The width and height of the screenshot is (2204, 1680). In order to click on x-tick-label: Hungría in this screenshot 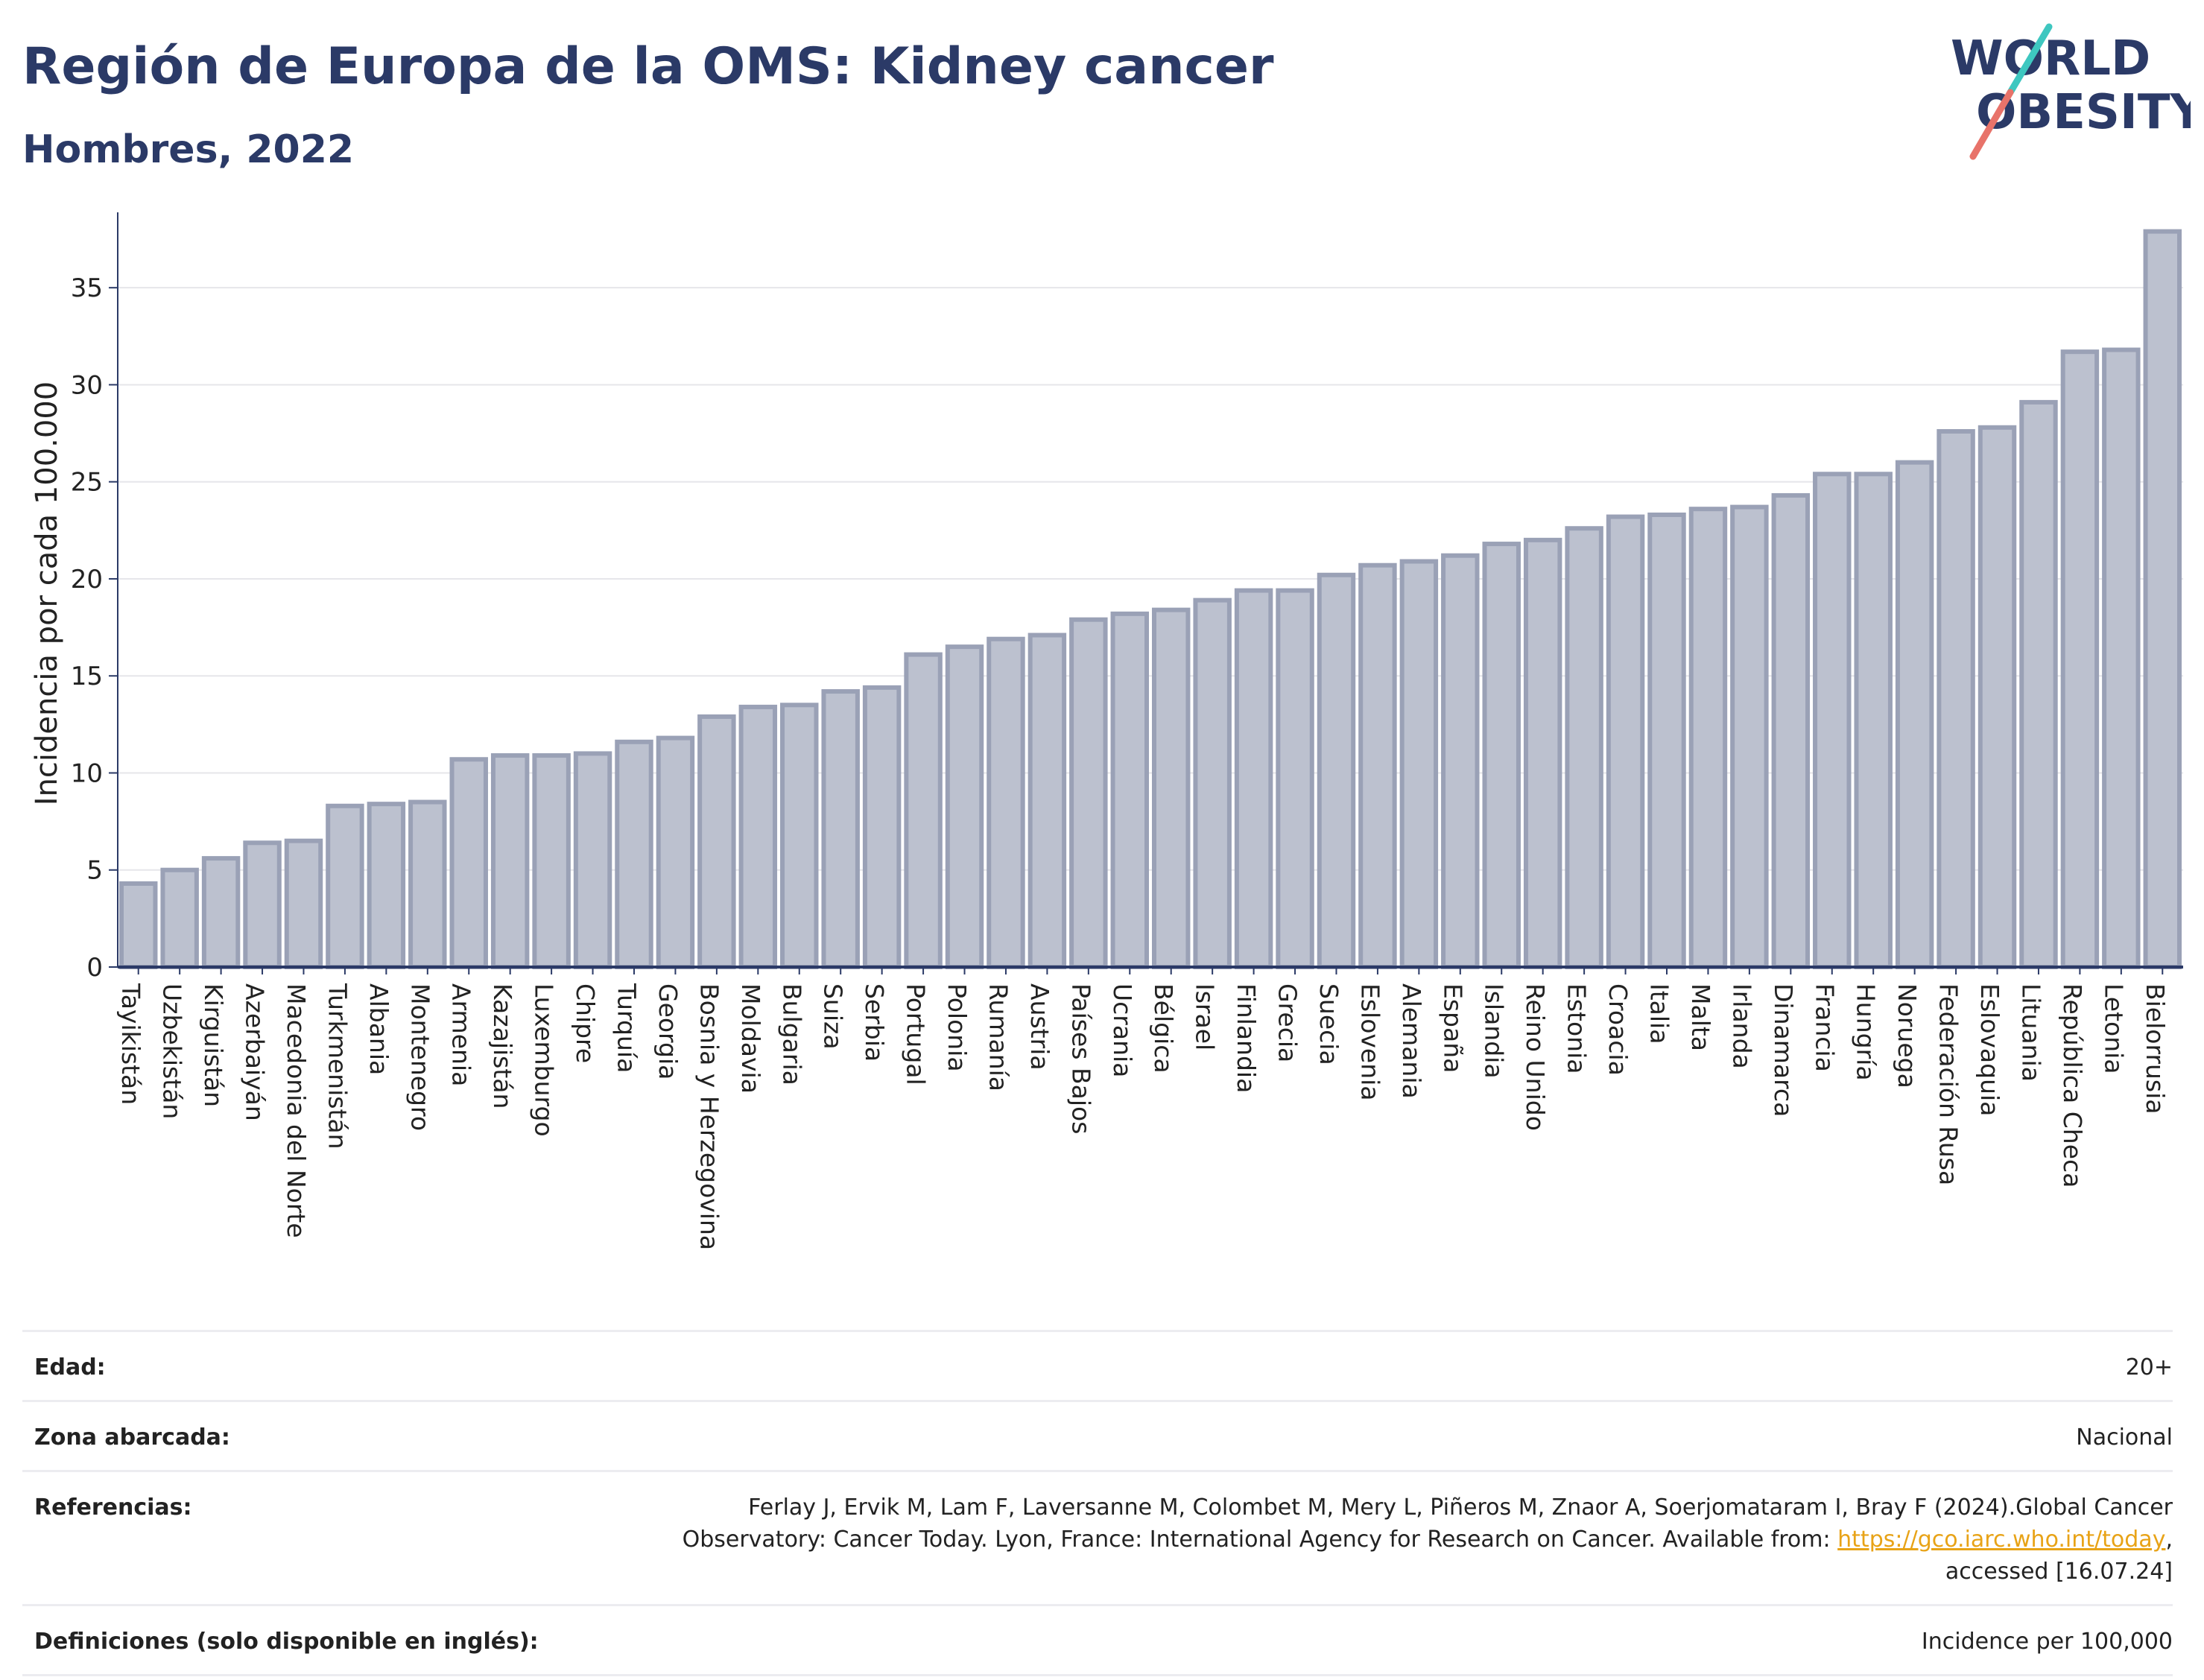, I will do `click(1866, 1032)`.